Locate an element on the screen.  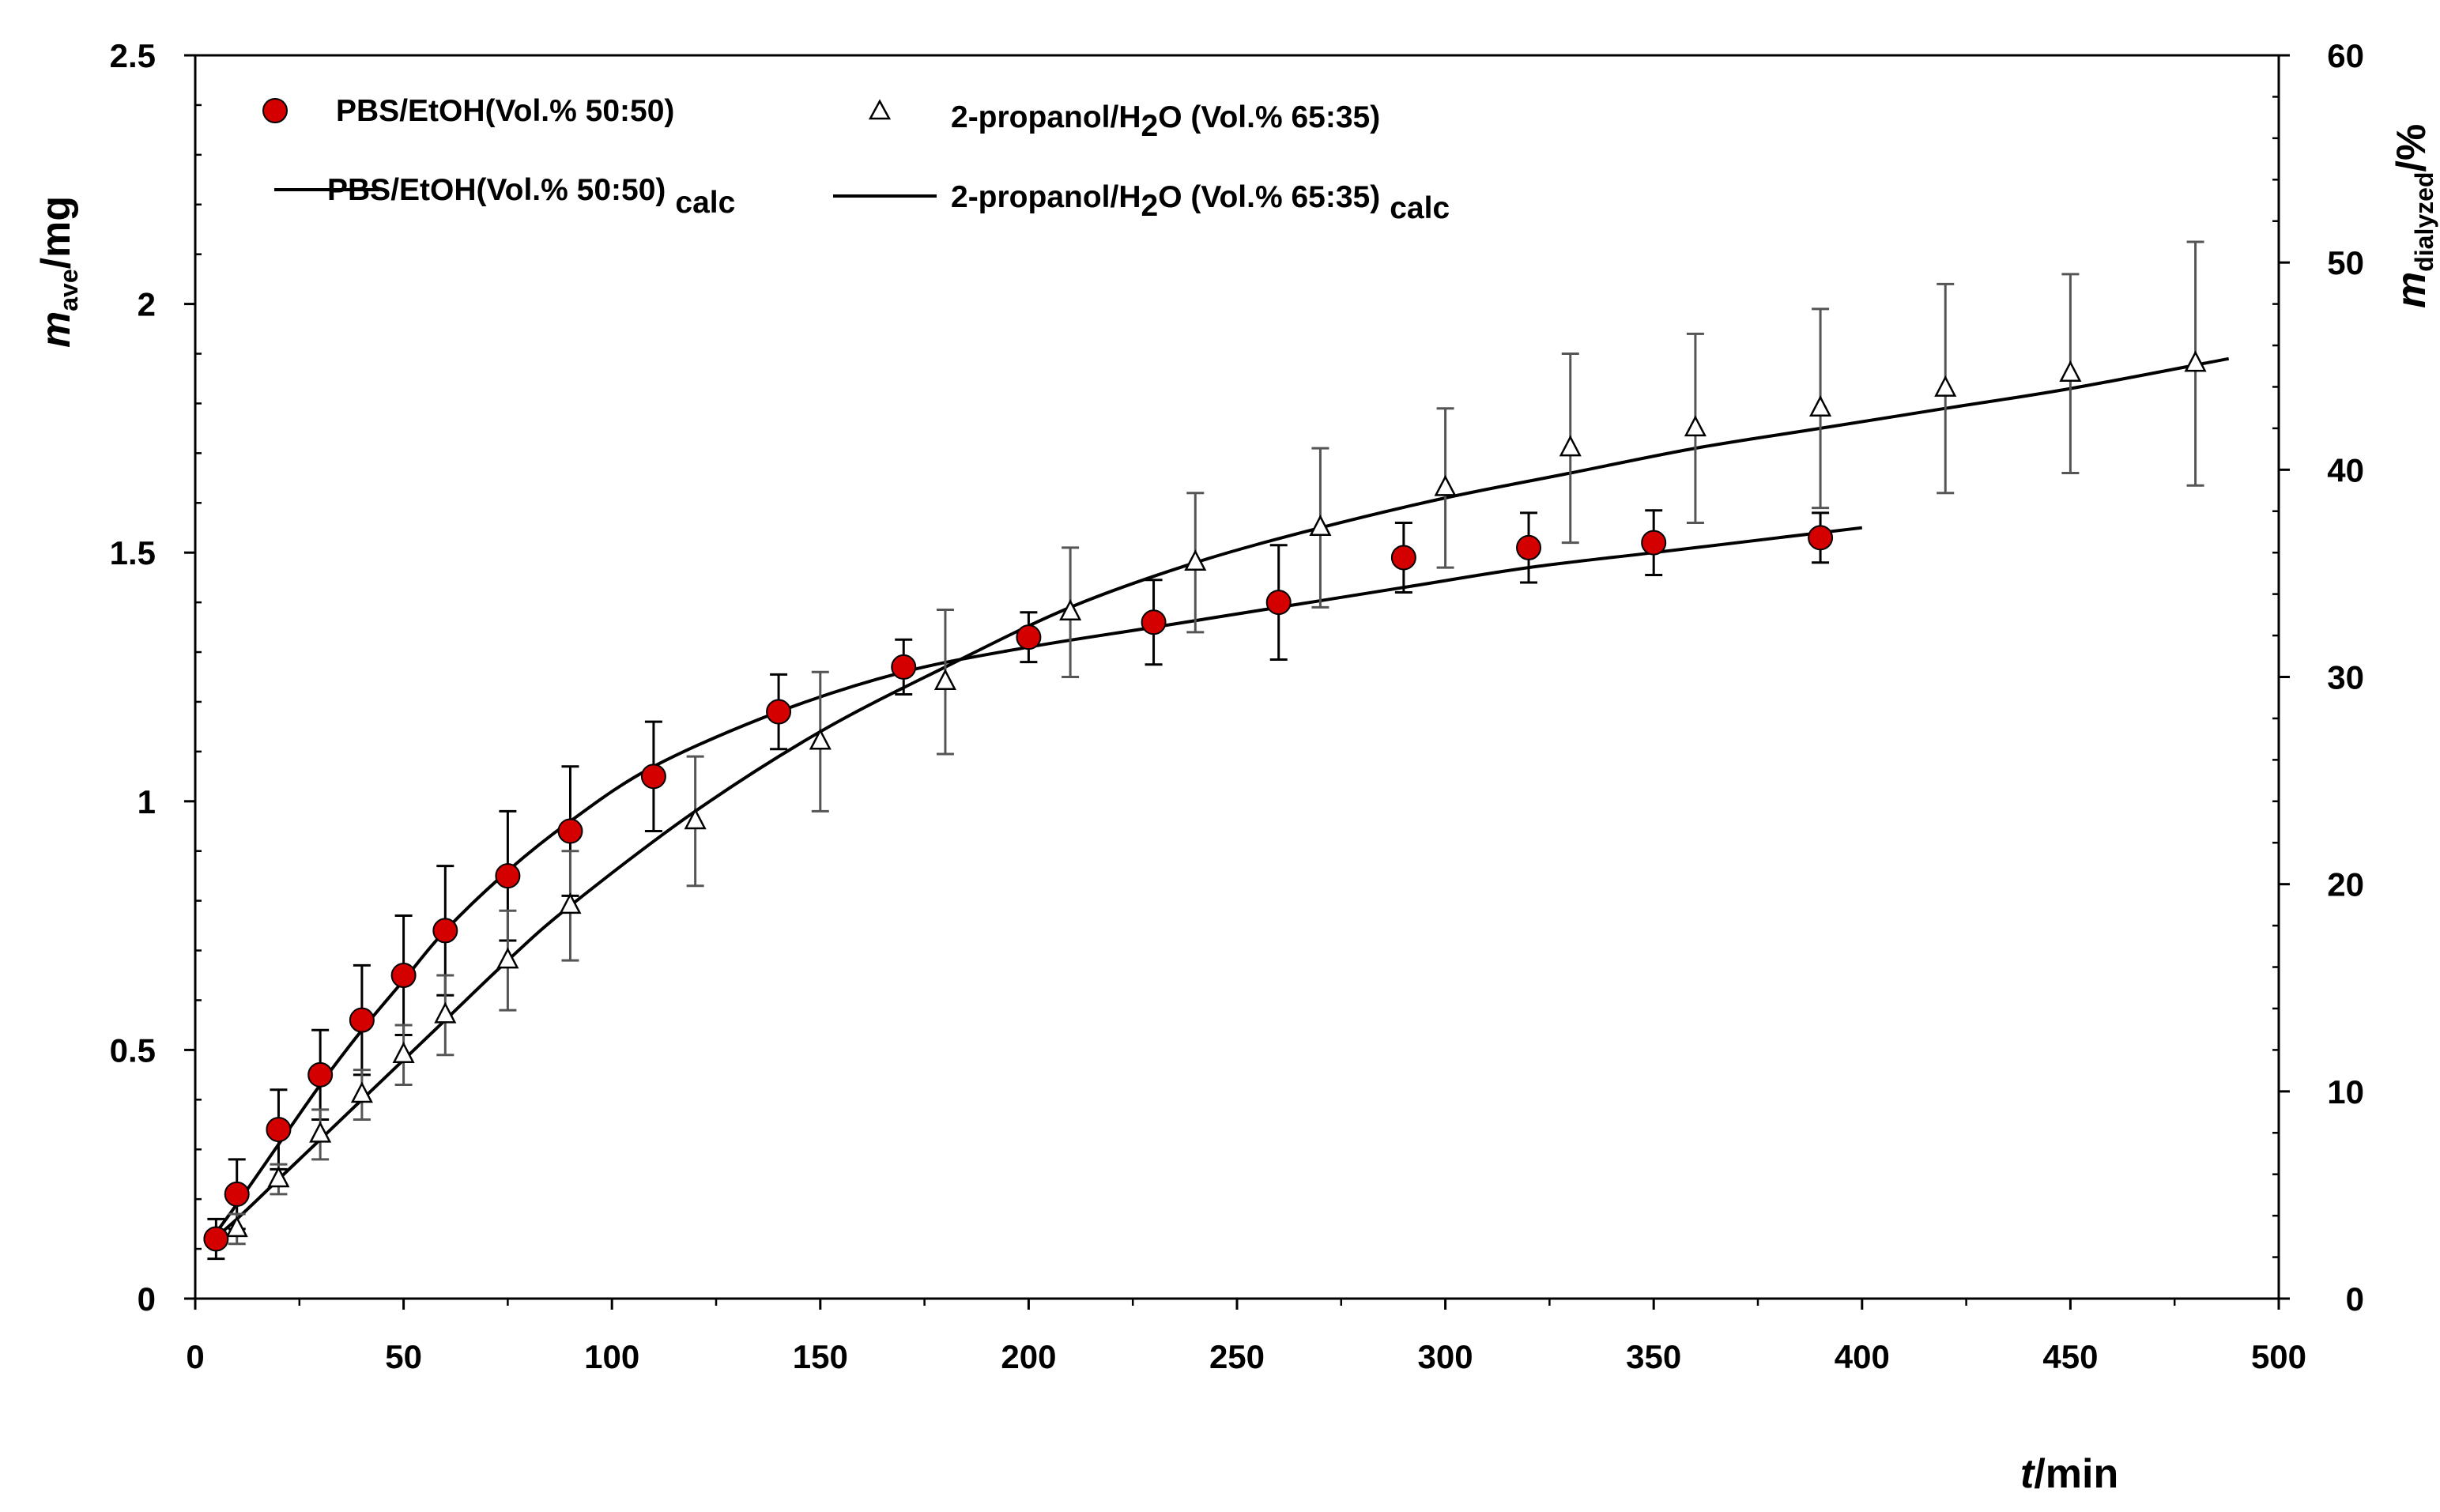
x-tick-label: 300 is located at coordinates (1445, 1356).